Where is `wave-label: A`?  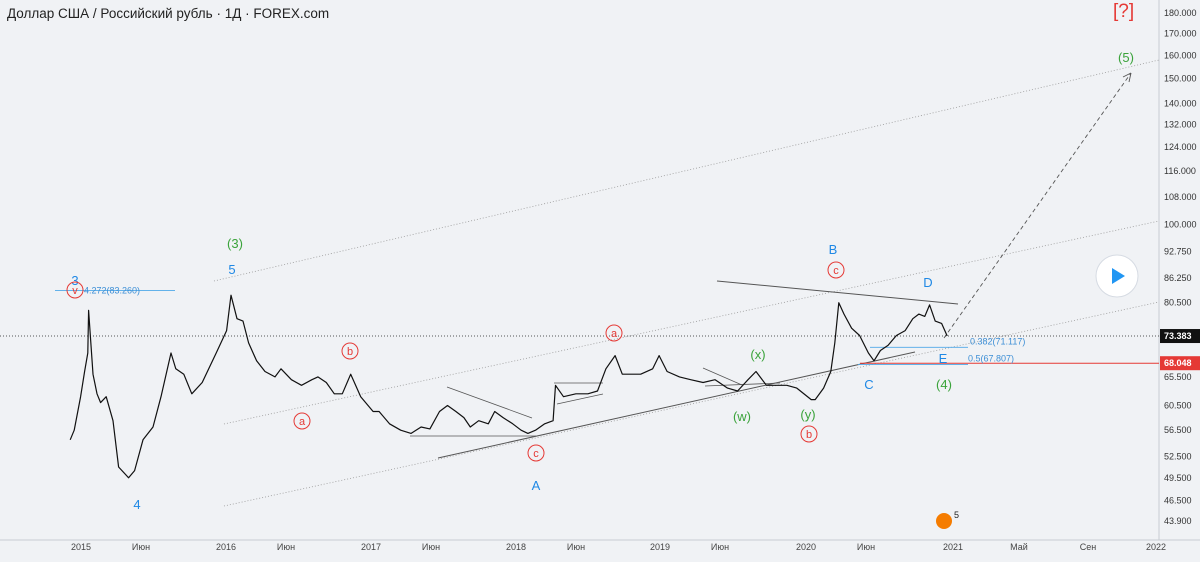 wave-label: A is located at coordinates (536, 485).